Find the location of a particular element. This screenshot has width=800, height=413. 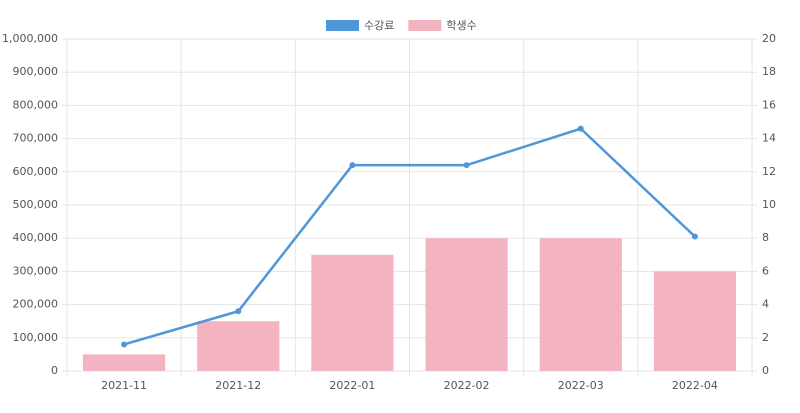

y2-tick-label: 16 is located at coordinates (769, 104).